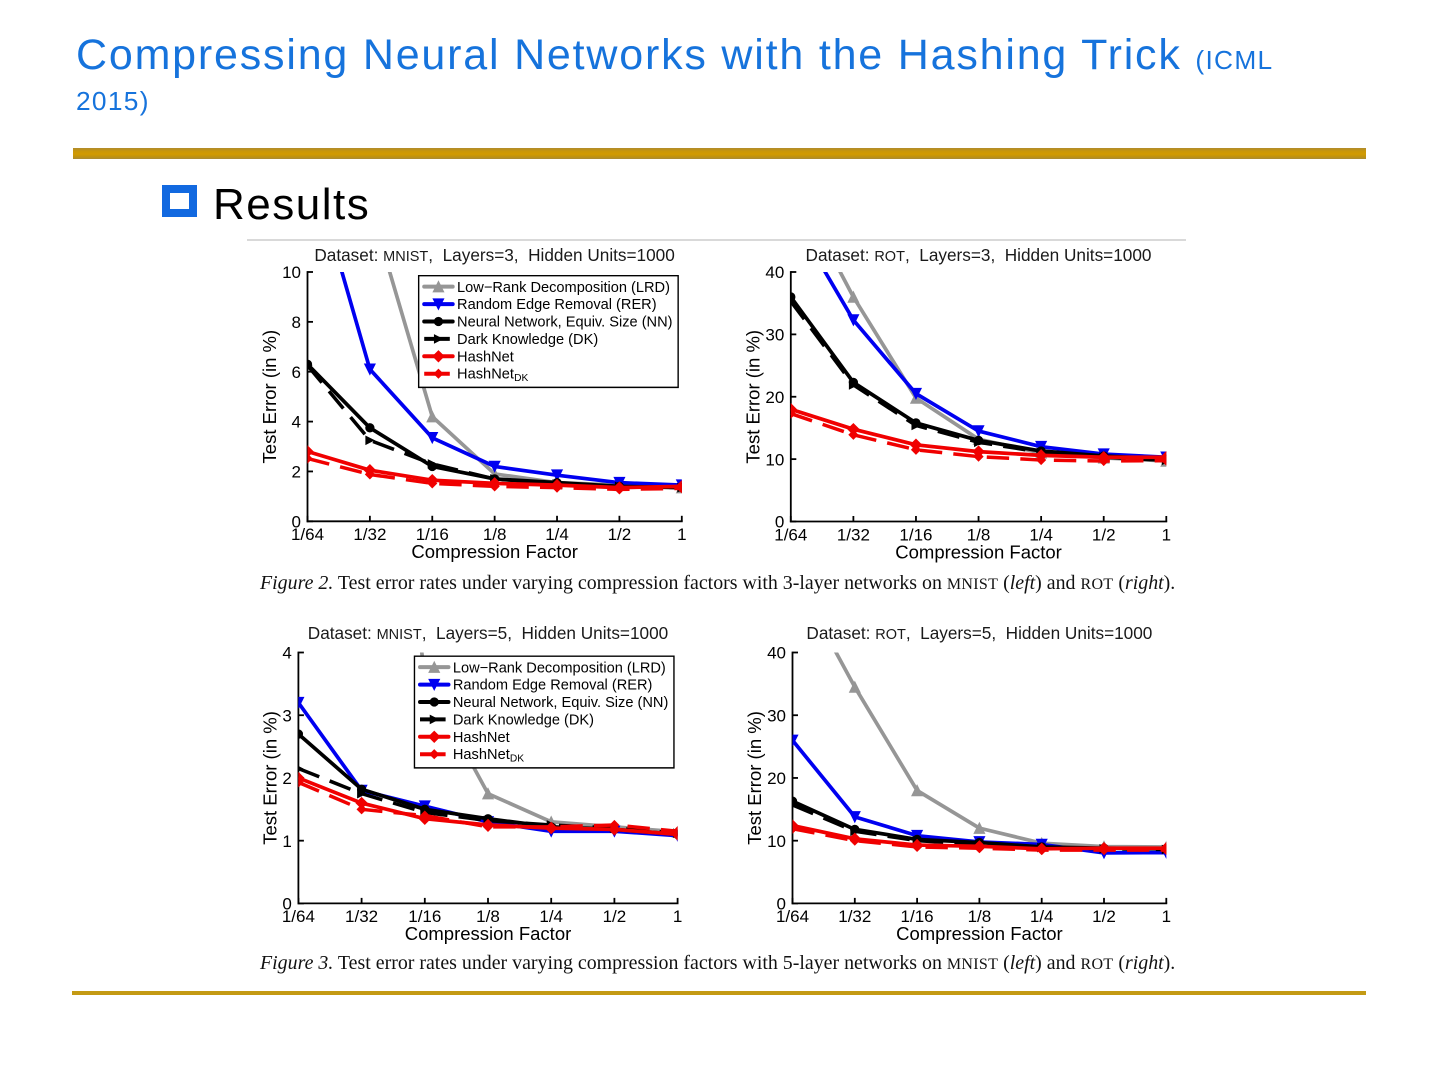  I want to click on svg-text: 8, so click(296, 322).